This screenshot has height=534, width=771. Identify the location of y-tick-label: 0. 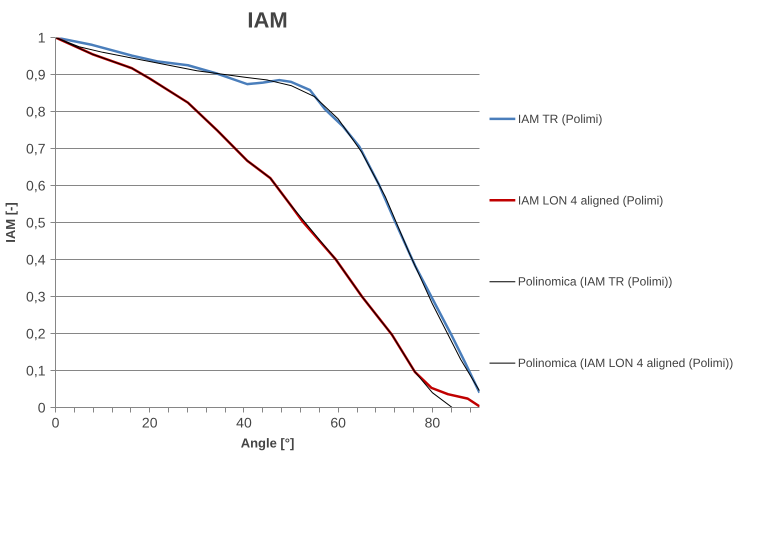
(42, 408).